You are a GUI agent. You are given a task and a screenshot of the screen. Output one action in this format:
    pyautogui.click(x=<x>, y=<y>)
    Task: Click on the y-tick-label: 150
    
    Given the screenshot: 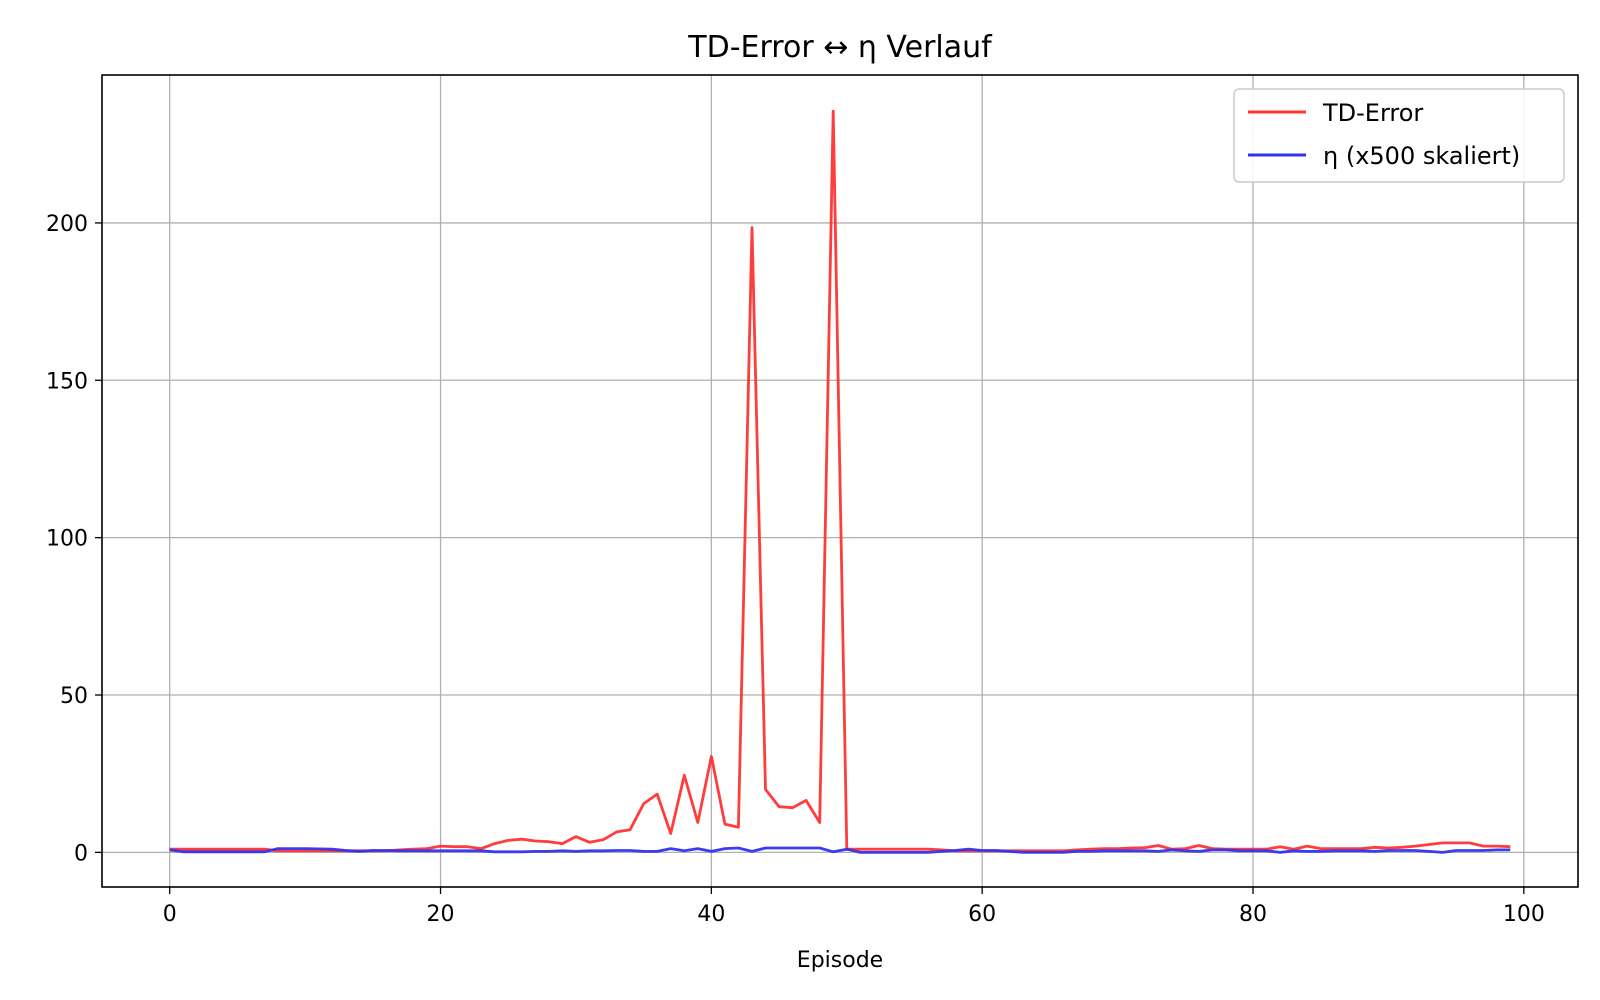 What is the action you would take?
    pyautogui.click(x=67, y=381)
    